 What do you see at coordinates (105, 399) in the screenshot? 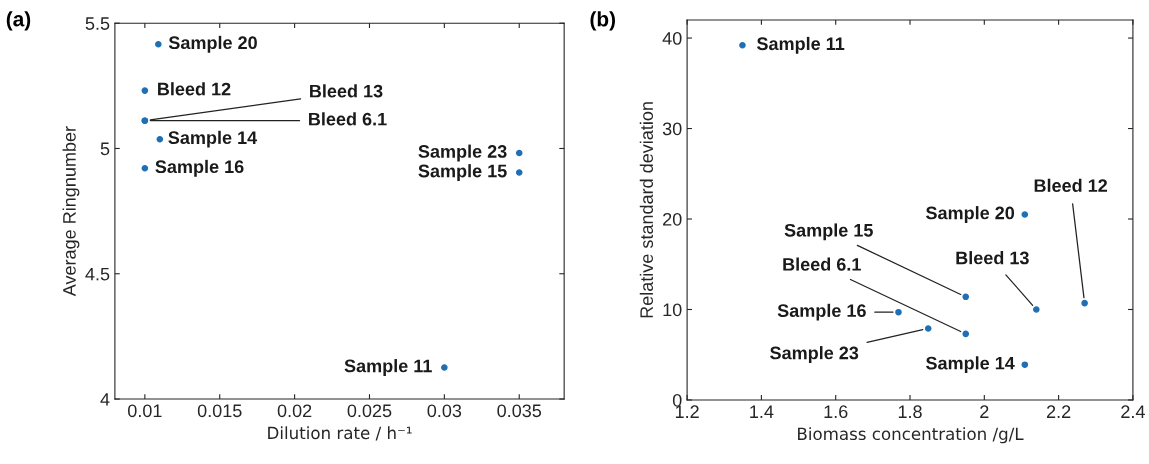
I see `y-tick-label: 4` at bounding box center [105, 399].